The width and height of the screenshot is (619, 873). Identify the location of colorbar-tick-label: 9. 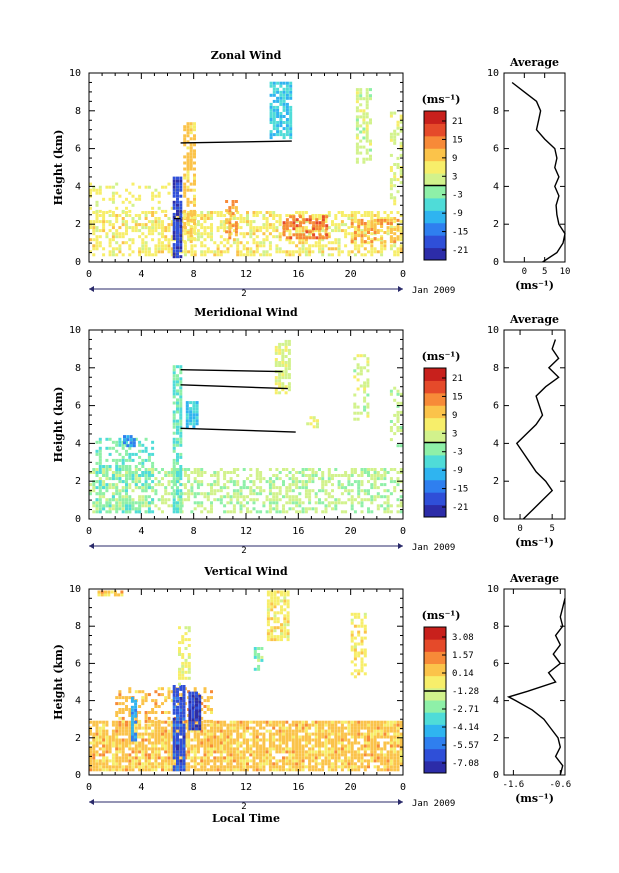
(454, 159).